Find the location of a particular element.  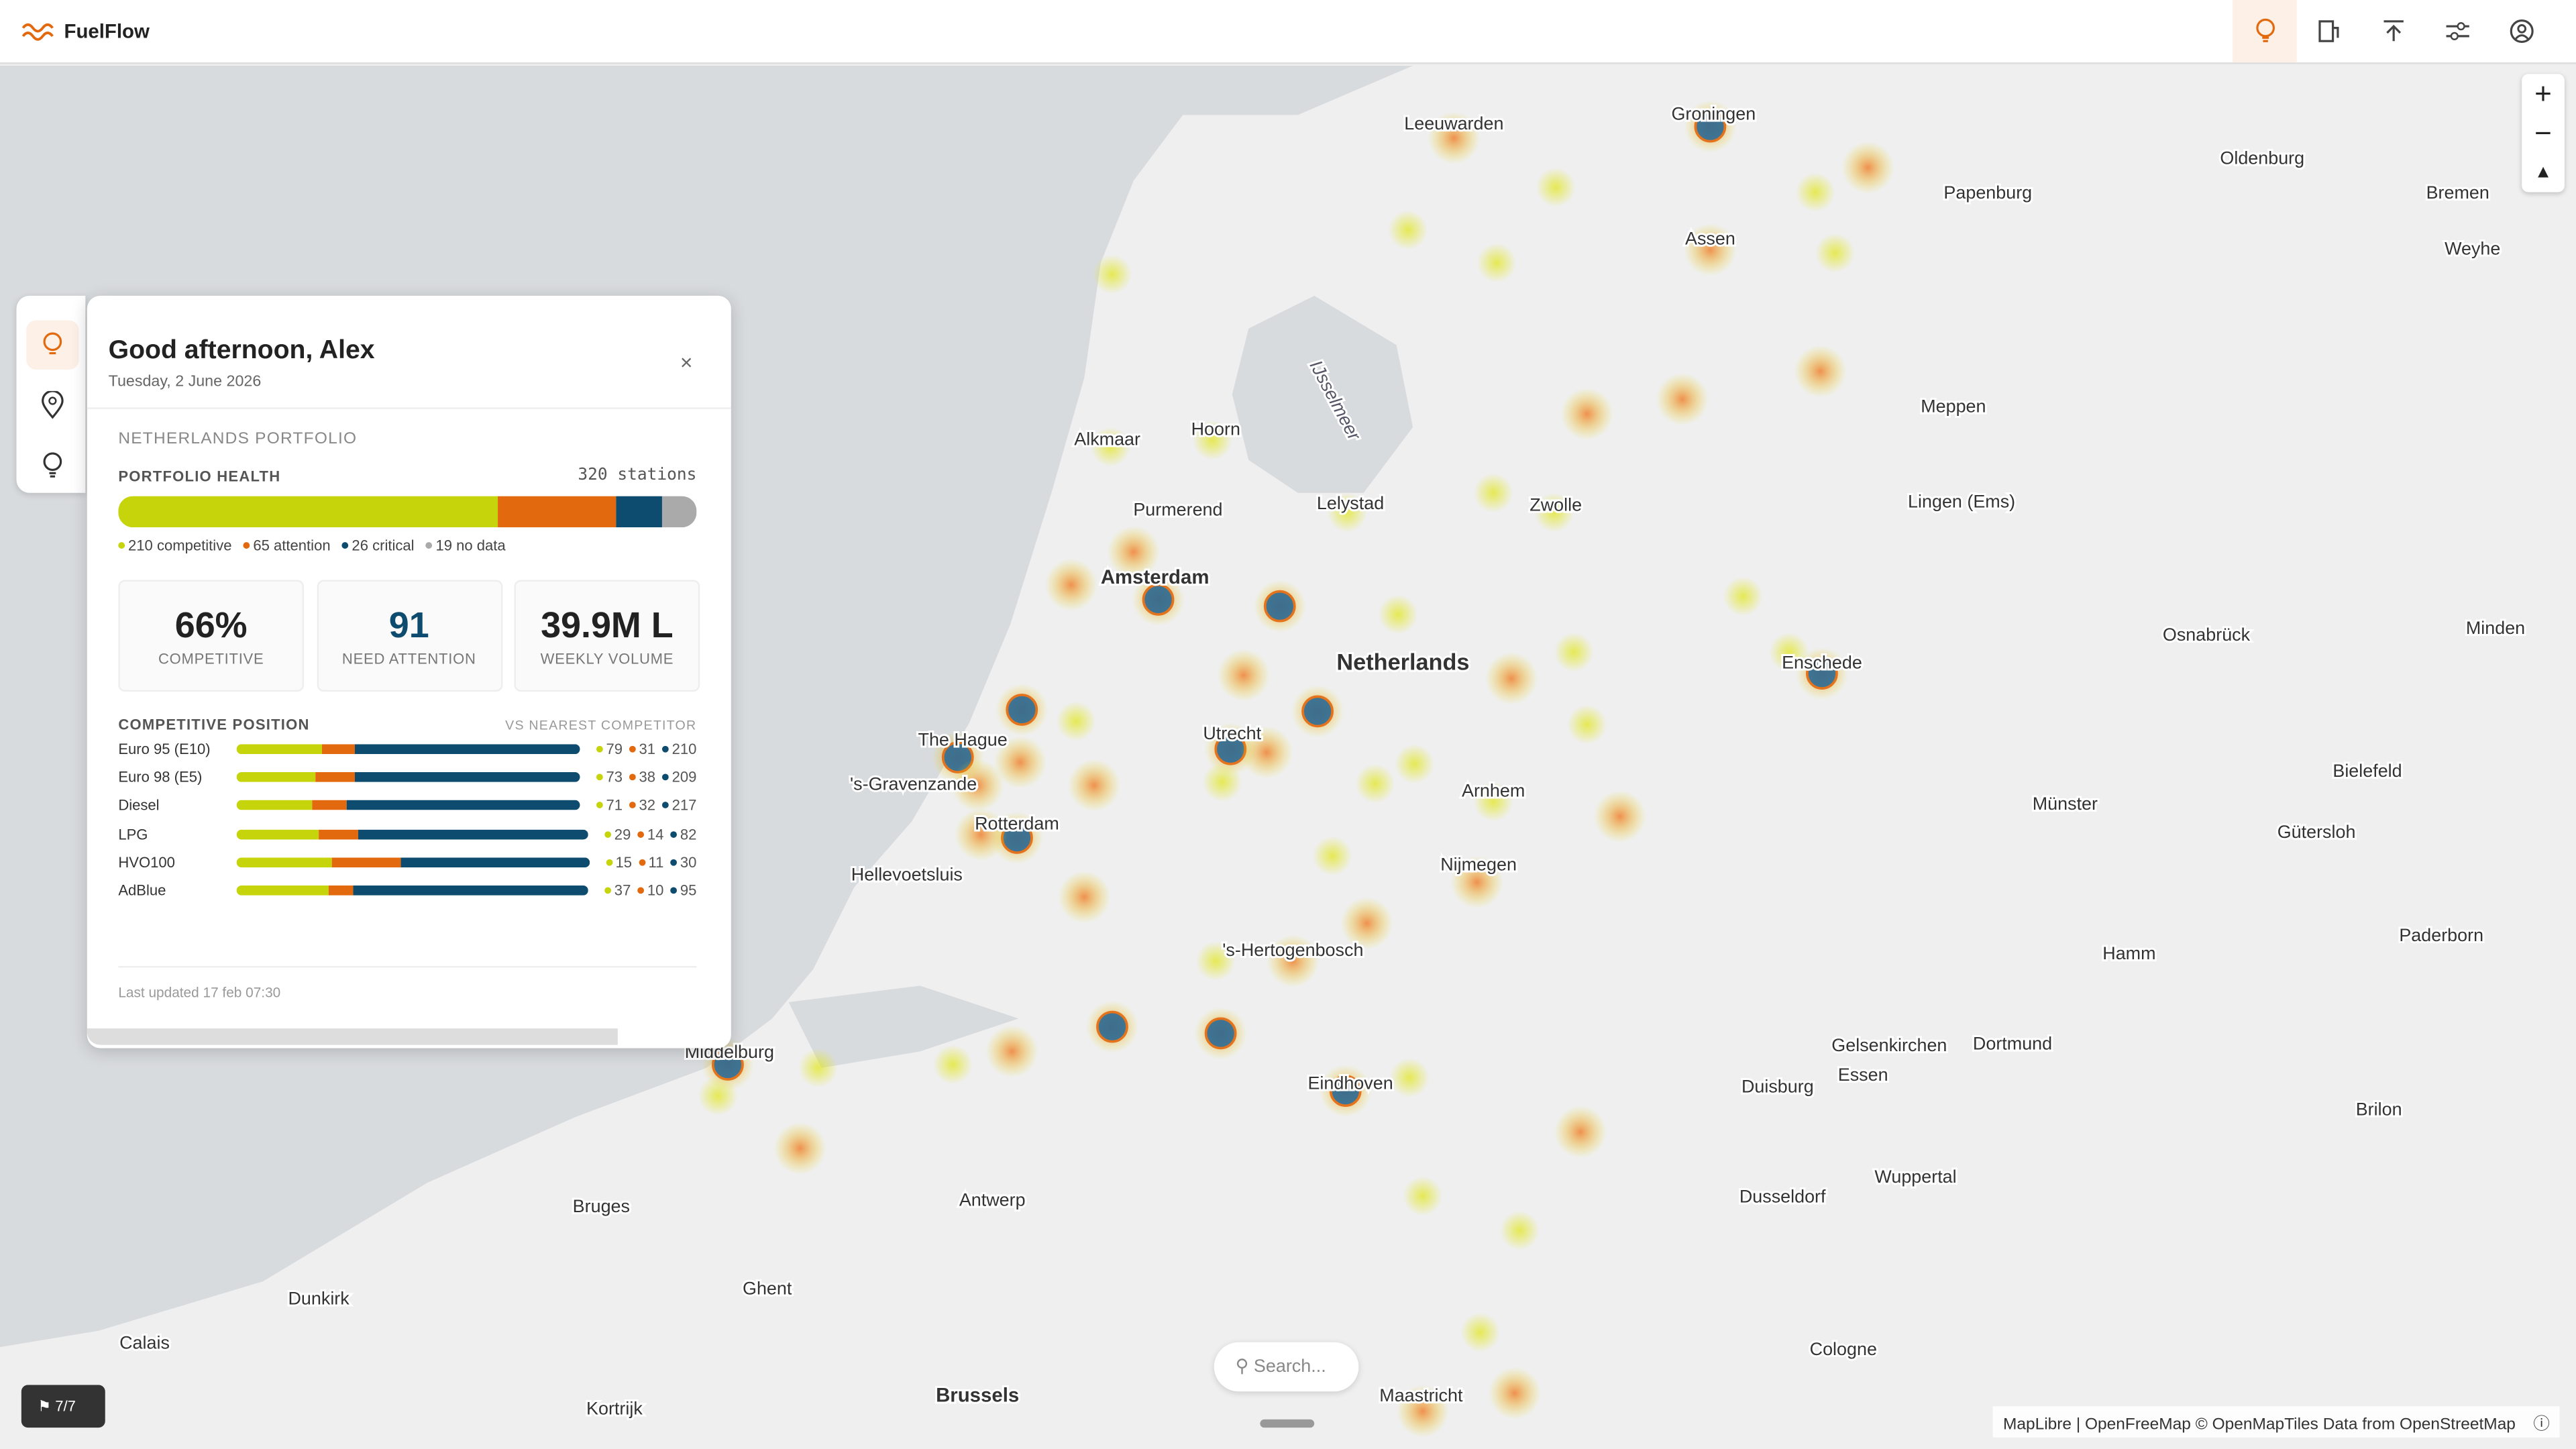

rail-locations is located at coordinates (53, 405).